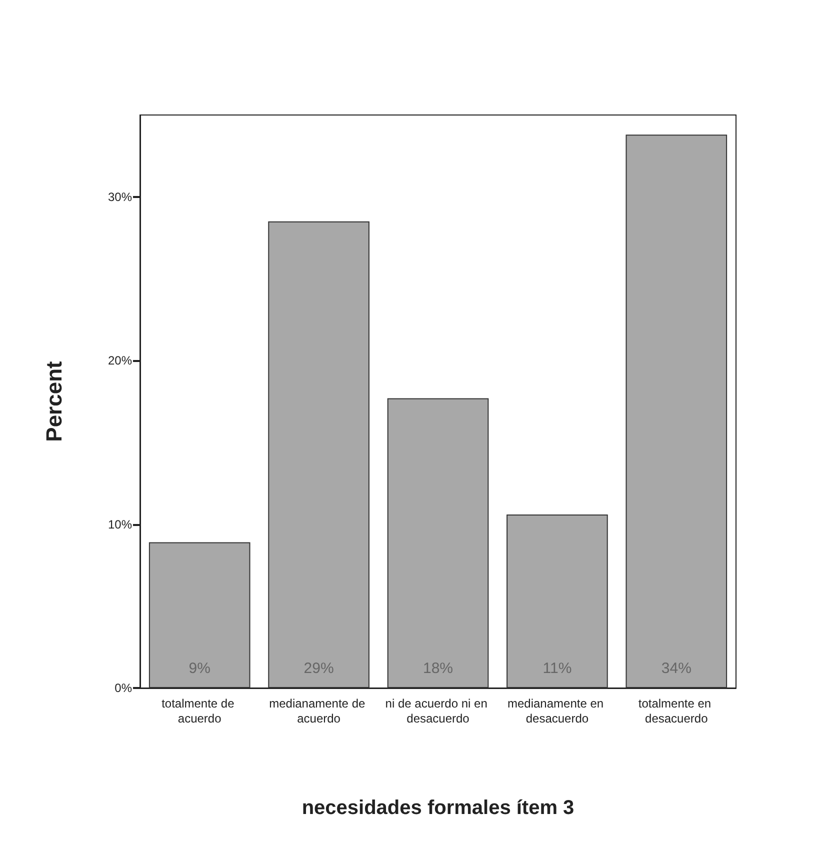  I want to click on x-tick-label: medianamente de acuerdo, so click(319, 711).